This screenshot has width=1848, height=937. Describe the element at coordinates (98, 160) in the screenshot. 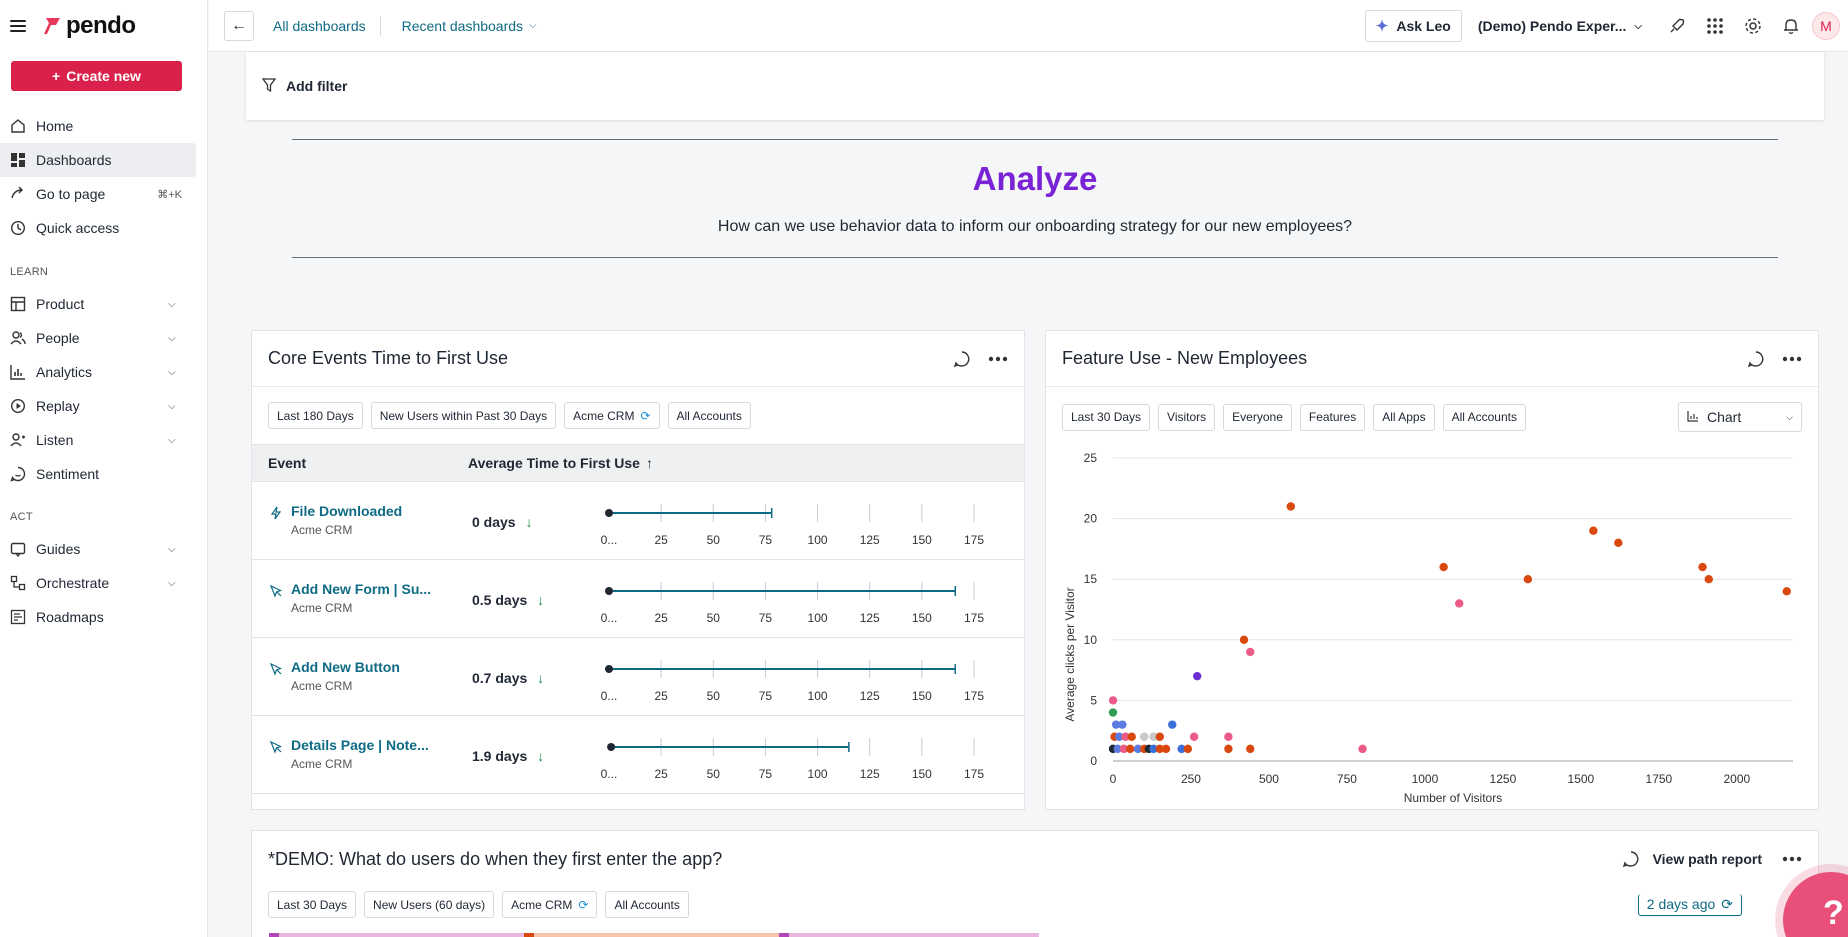

I see `nav-dashboards: Dashboards` at that location.